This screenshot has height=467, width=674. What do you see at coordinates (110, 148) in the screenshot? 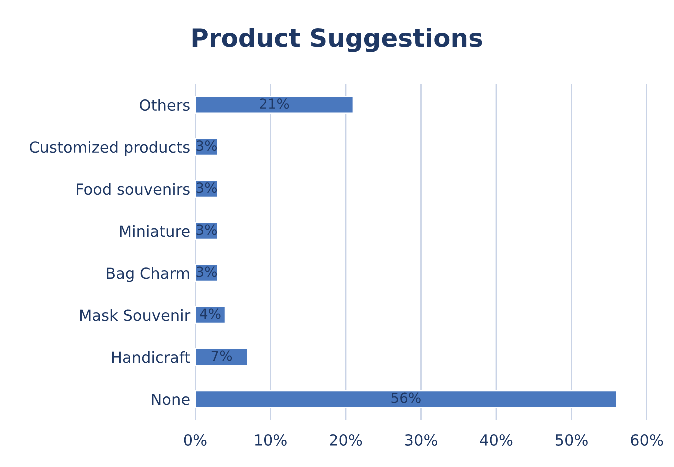
I see `y-tick-label: Customized products` at bounding box center [110, 148].